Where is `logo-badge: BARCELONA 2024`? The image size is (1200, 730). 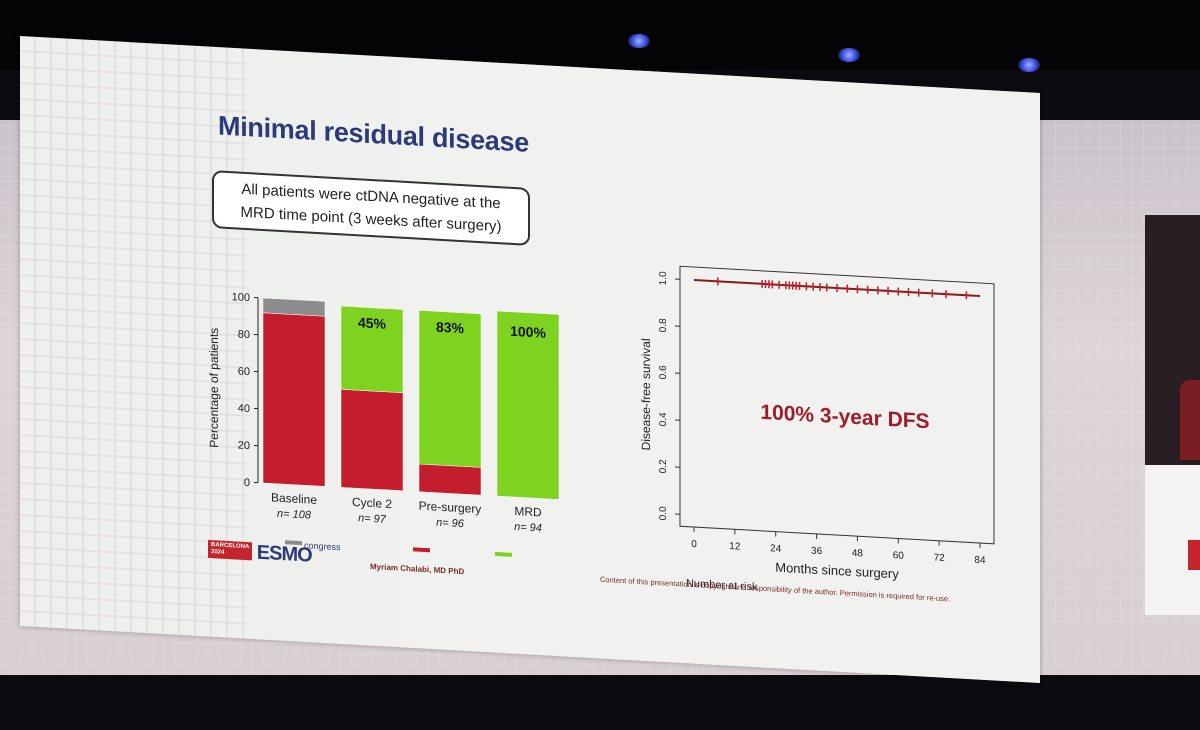 logo-badge: BARCELONA 2024 is located at coordinates (230, 550).